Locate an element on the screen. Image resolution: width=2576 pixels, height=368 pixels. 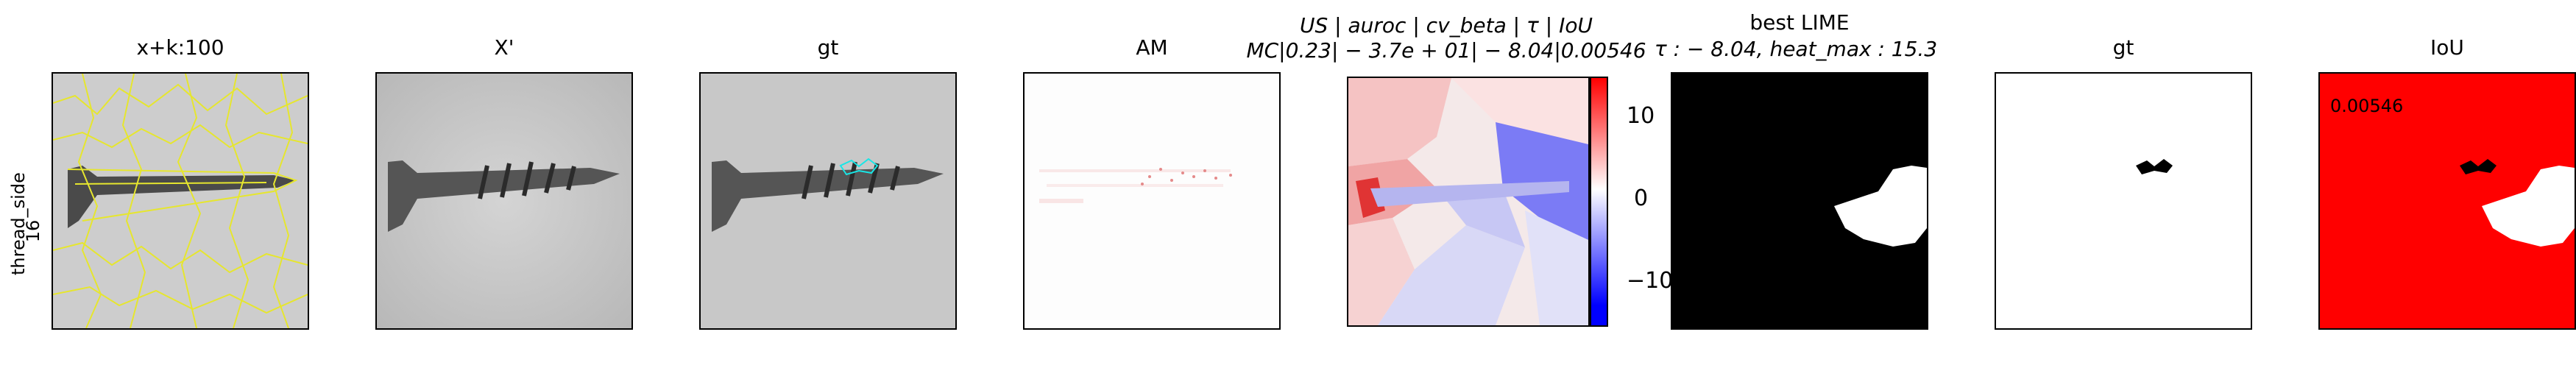
panel-title-gt: gt is located at coordinates (828, 47).